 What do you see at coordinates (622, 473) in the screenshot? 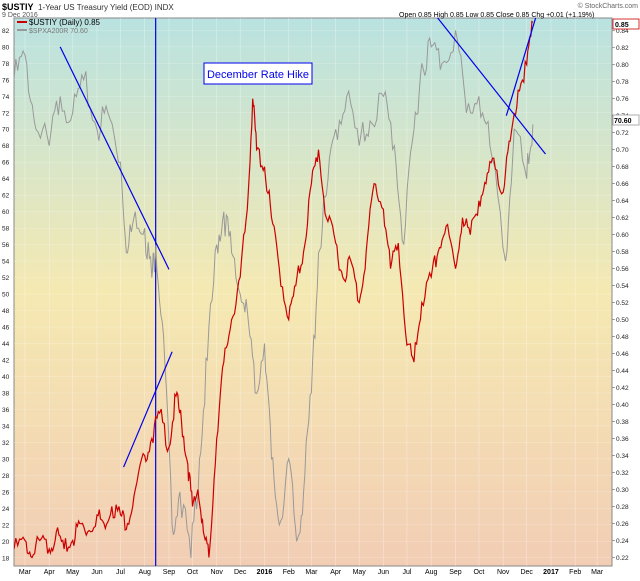
I see `right-tick-label: 0.32` at bounding box center [622, 473].